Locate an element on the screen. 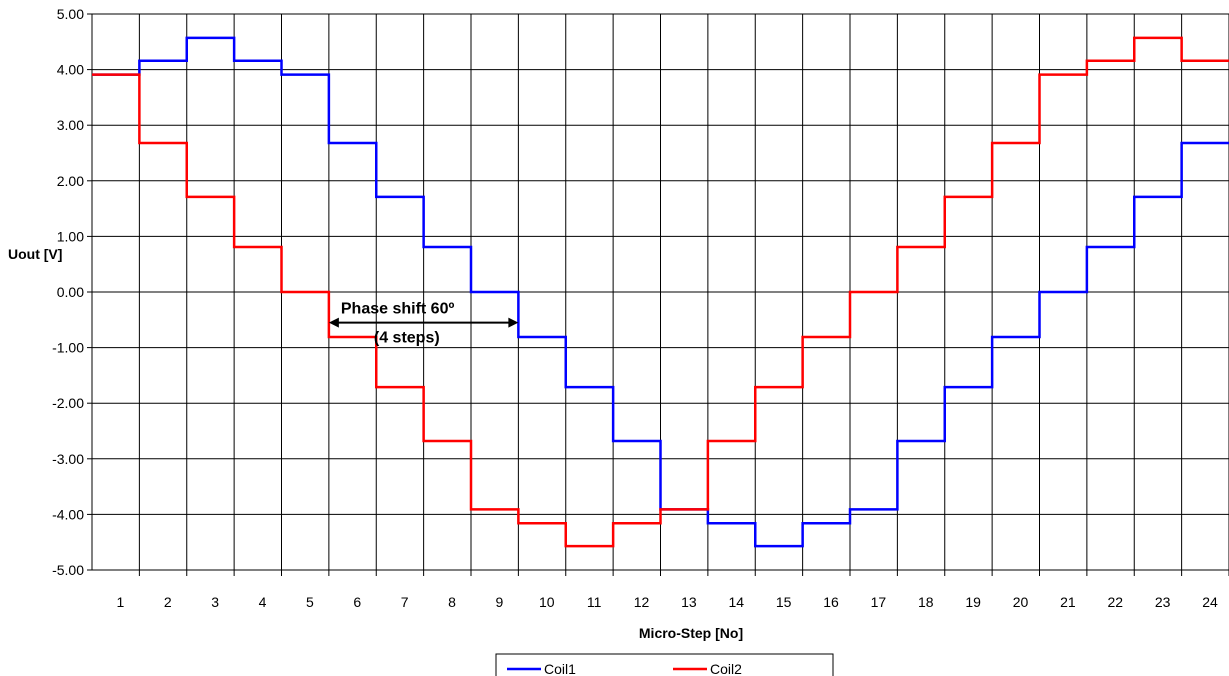 The image size is (1229, 676). y-tick-label: 2.00 is located at coordinates (70, 181).